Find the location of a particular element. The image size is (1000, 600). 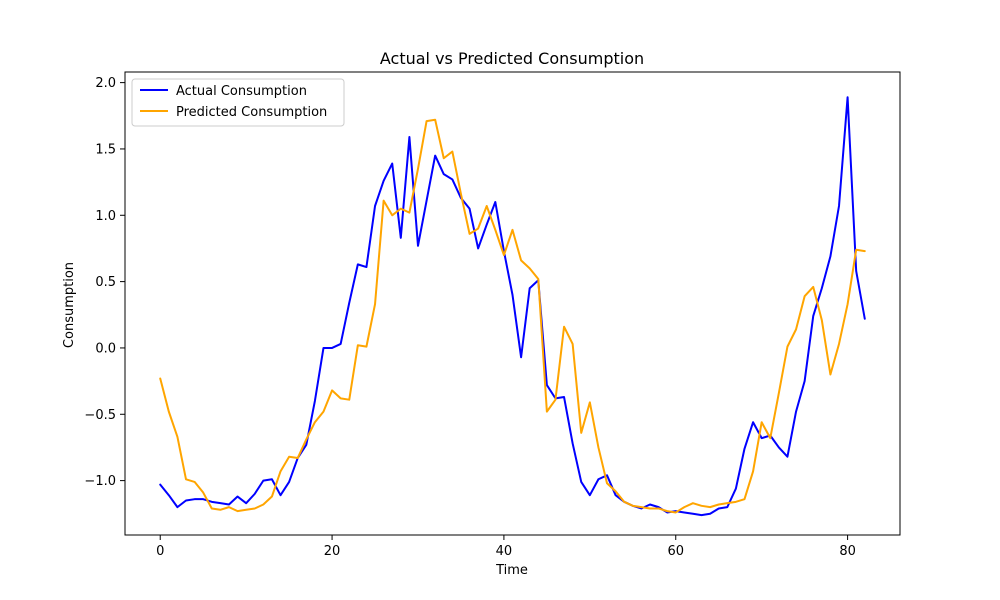

y-tick-label: 1.0 is located at coordinates (105, 216).